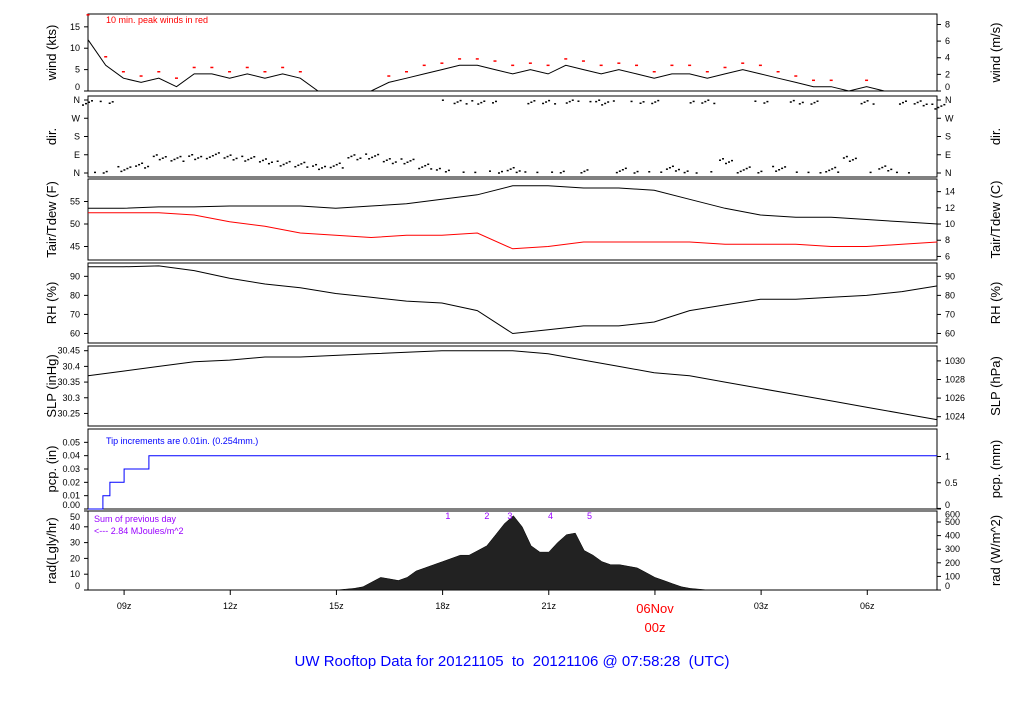 This screenshot has width=1024, height=705. I want to click on rad-marker-label: 1, so click(447, 516).